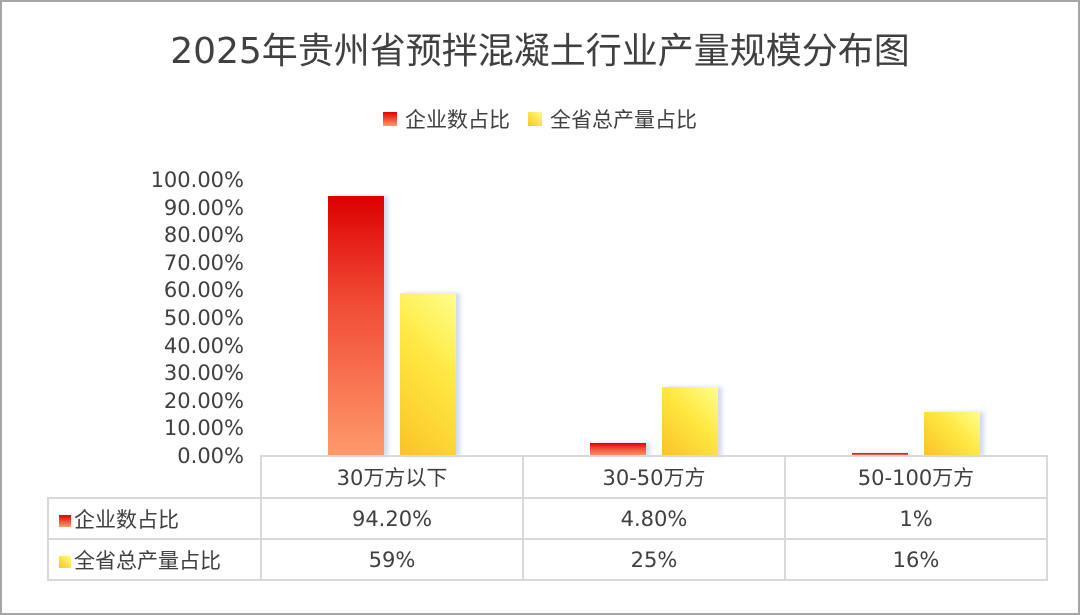 This screenshot has width=1080, height=615. What do you see at coordinates (392, 477) in the screenshot?
I see `category-header: 30万方以下` at bounding box center [392, 477].